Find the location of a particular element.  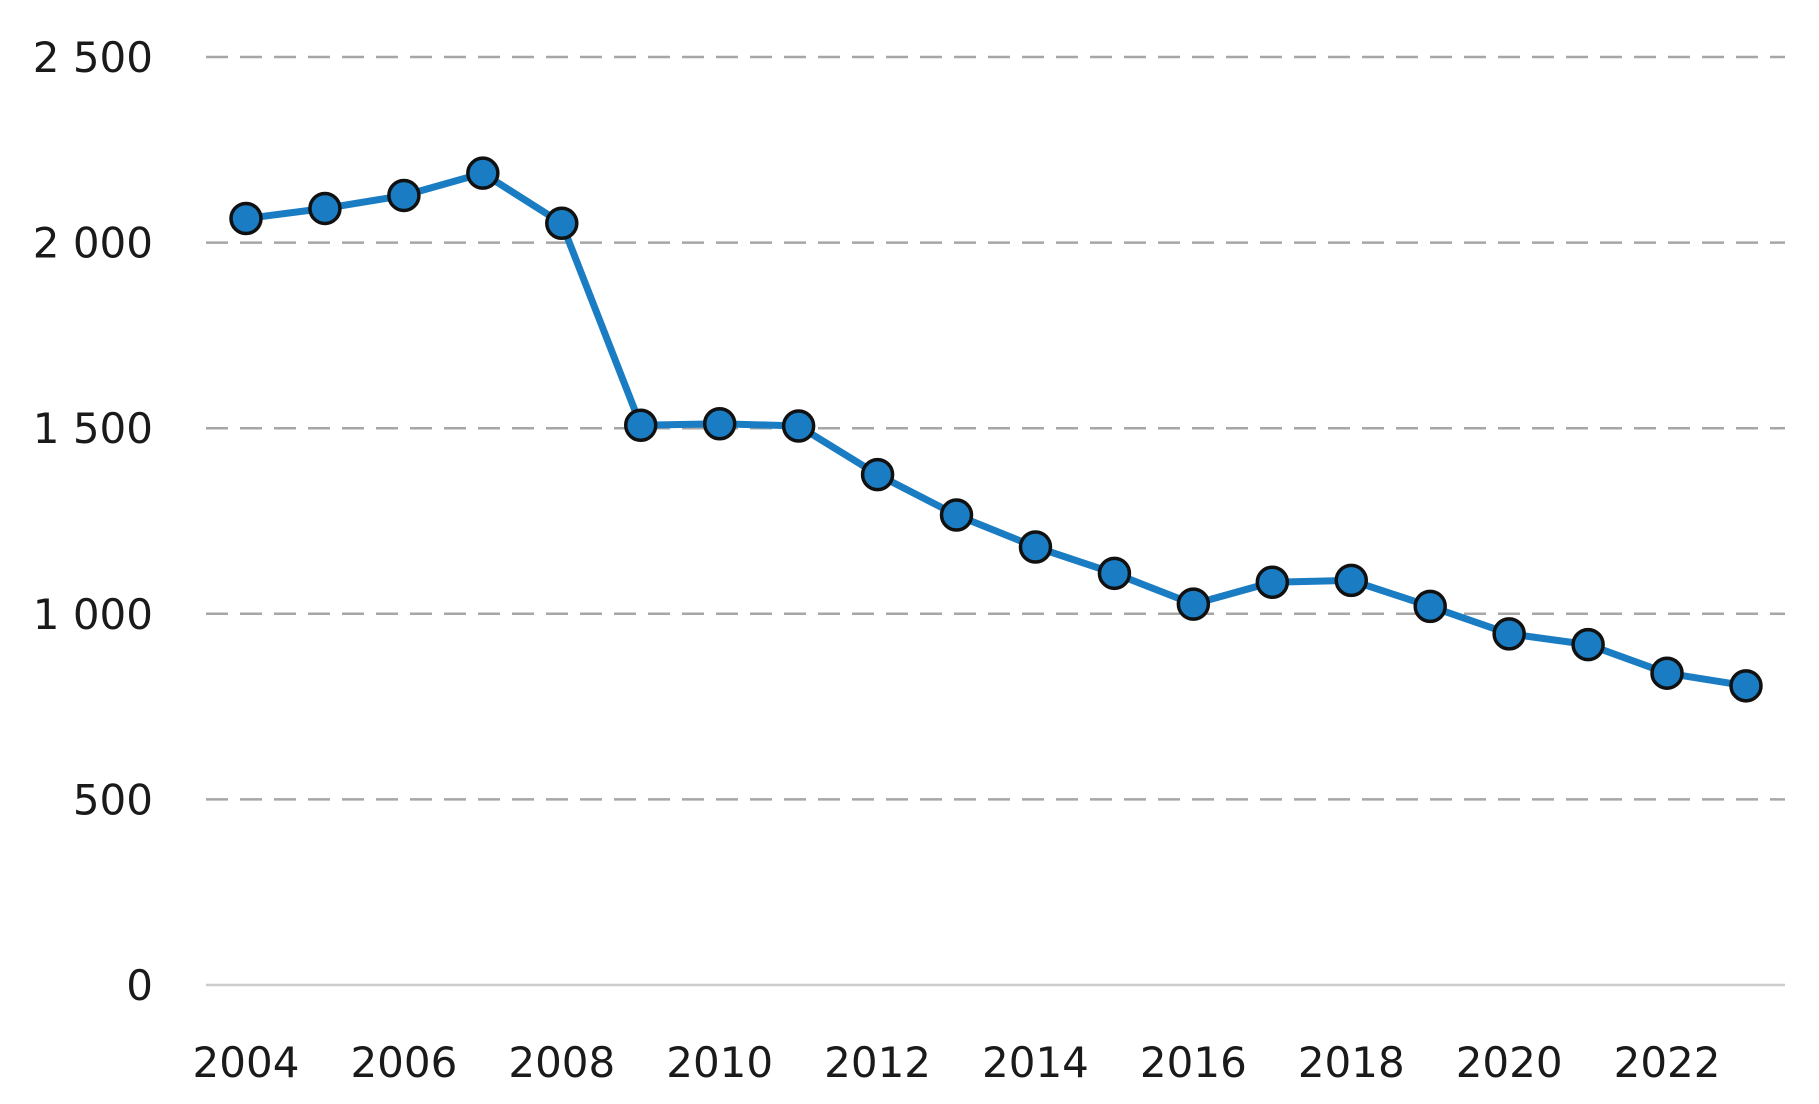

data-point-2015 is located at coordinates (1114, 573).